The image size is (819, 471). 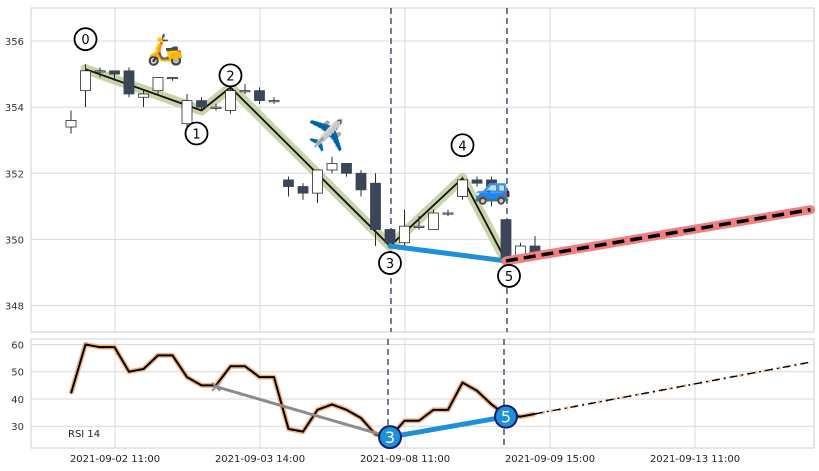 I want to click on rsi-line, so click(x=303, y=391).